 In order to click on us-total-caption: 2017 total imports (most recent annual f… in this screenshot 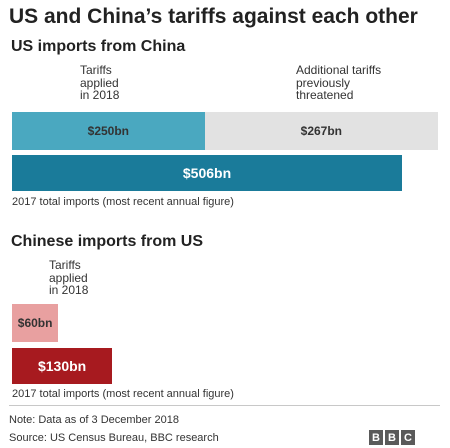, I will do `click(123, 202)`.